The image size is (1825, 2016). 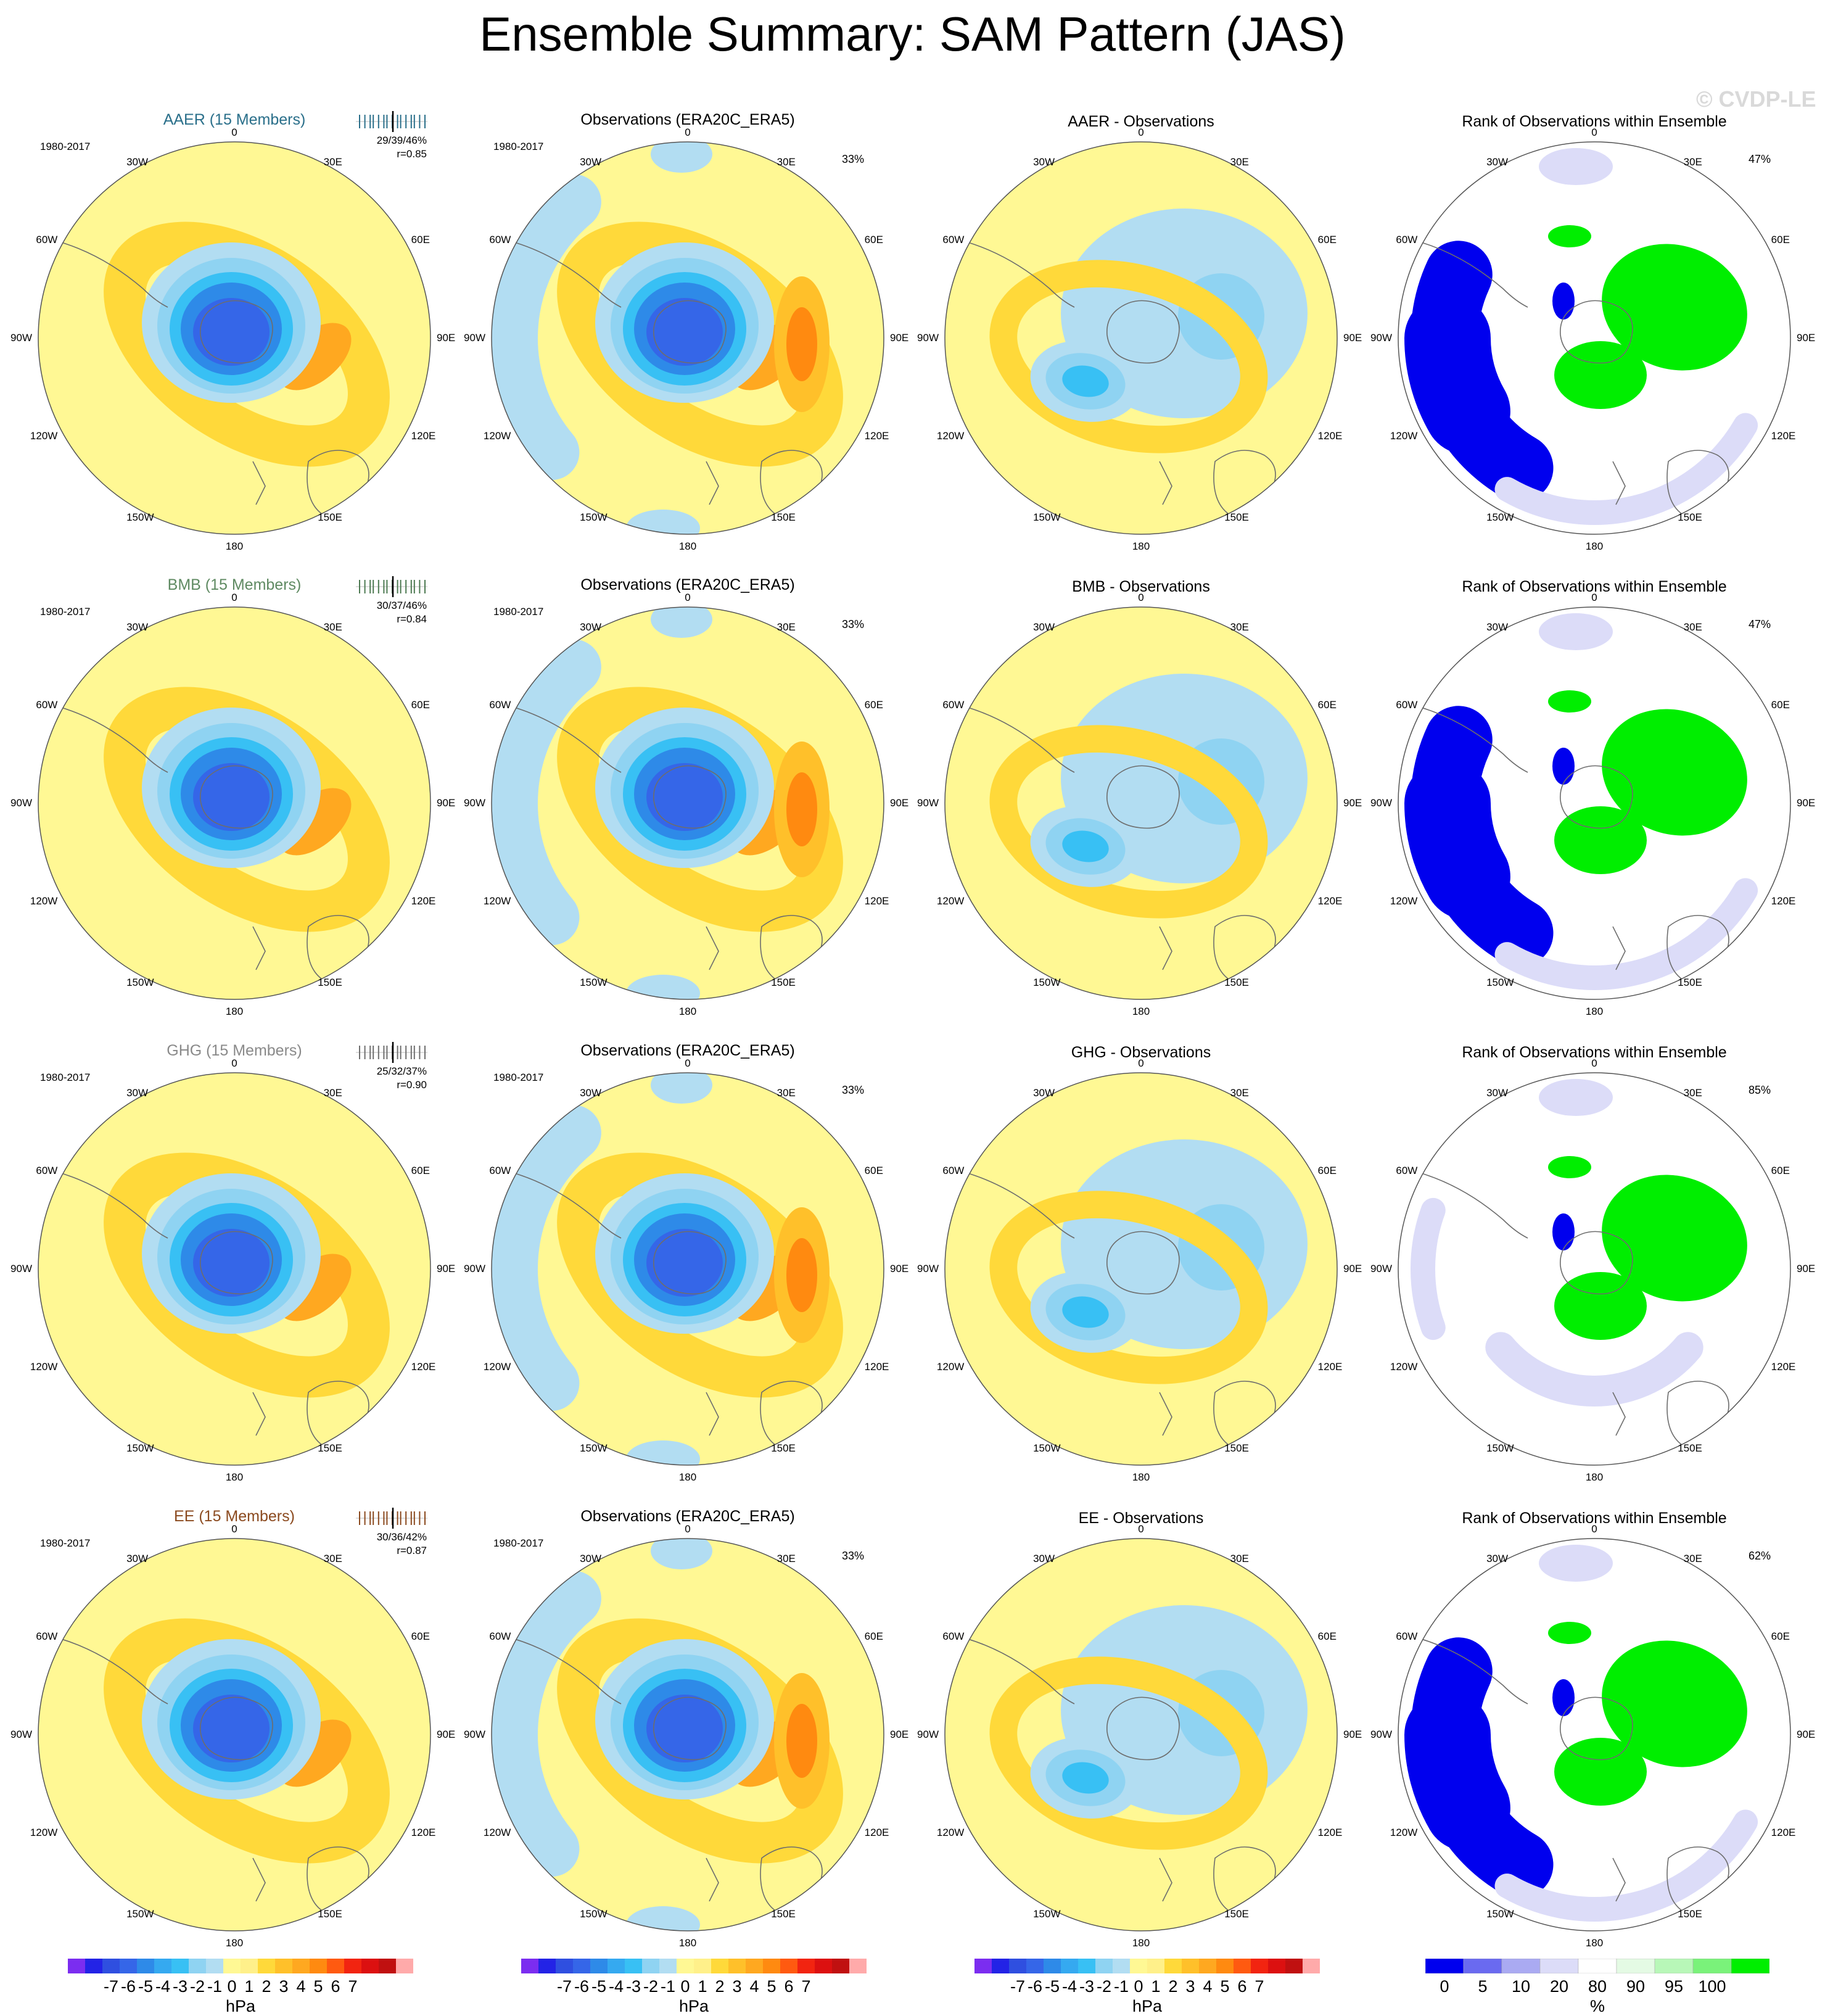 What do you see at coordinates (240, 1966) in the screenshot?
I see `hpa-colorbar` at bounding box center [240, 1966].